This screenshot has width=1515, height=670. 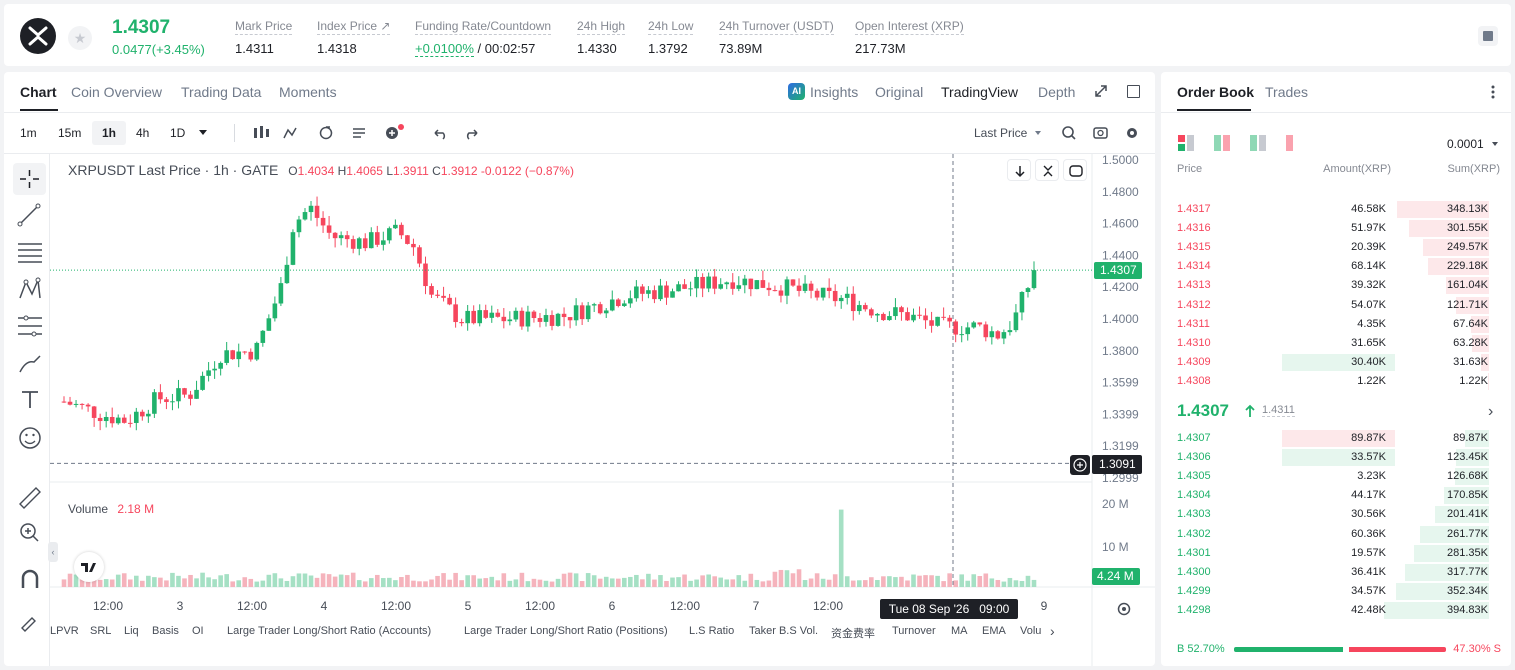 I want to click on current-price-tag: 1.4307, so click(x=1118, y=270).